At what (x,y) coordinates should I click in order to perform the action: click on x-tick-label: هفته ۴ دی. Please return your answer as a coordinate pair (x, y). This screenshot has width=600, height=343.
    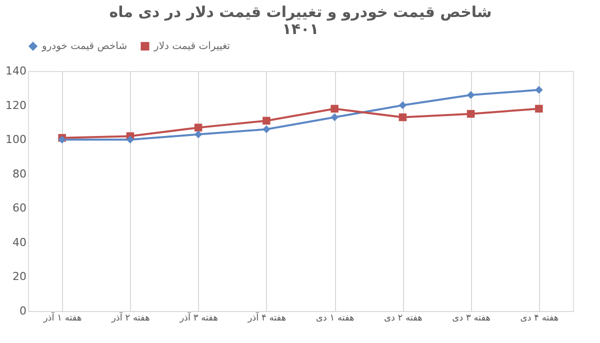
    Looking at the image, I should click on (539, 319).